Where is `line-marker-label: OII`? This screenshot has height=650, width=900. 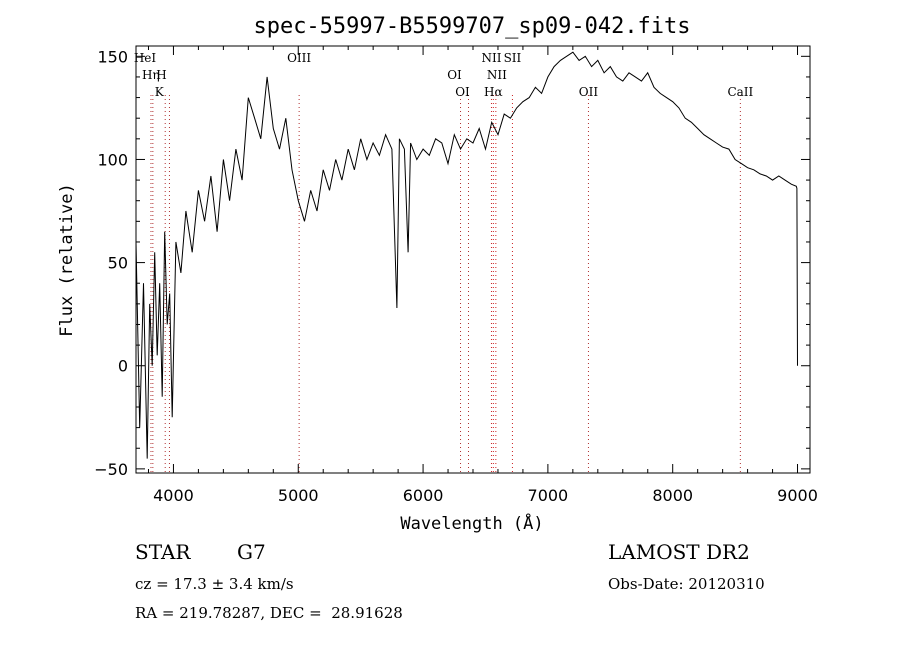 line-marker-label: OII is located at coordinates (589, 92).